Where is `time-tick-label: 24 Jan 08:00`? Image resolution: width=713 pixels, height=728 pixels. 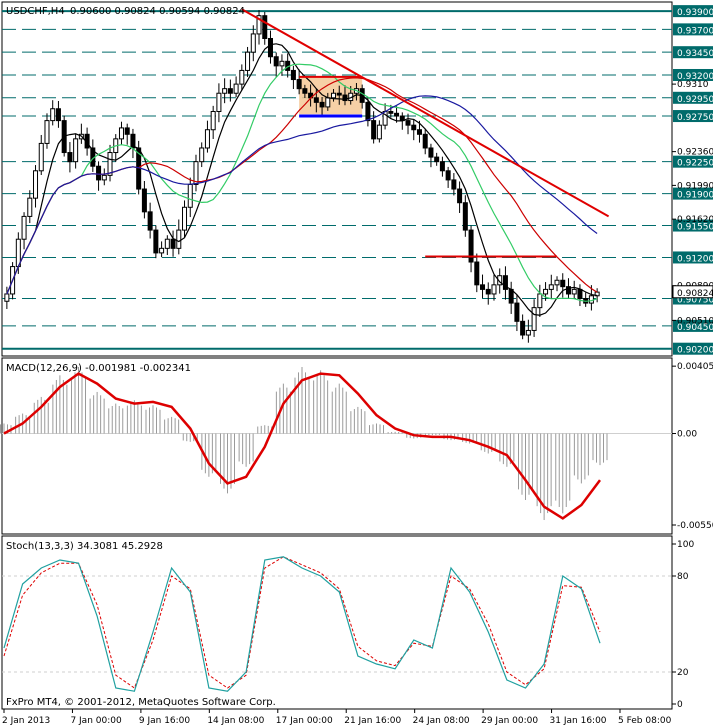 time-tick-label: 24 Jan 08:00 is located at coordinates (441, 721).